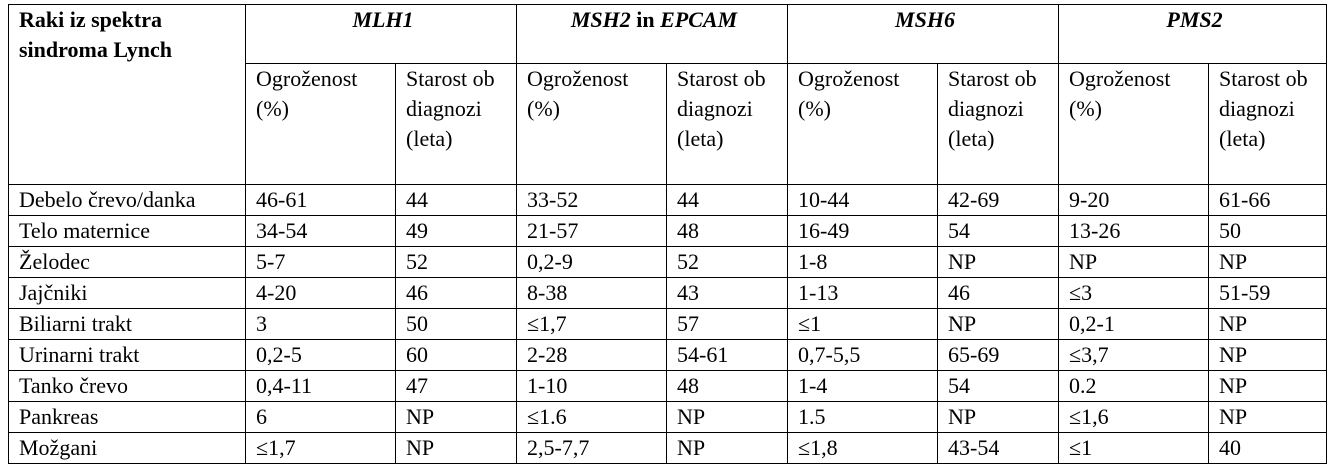  Describe the element at coordinates (320, 324) in the screenshot. I see `cell: 3` at that location.